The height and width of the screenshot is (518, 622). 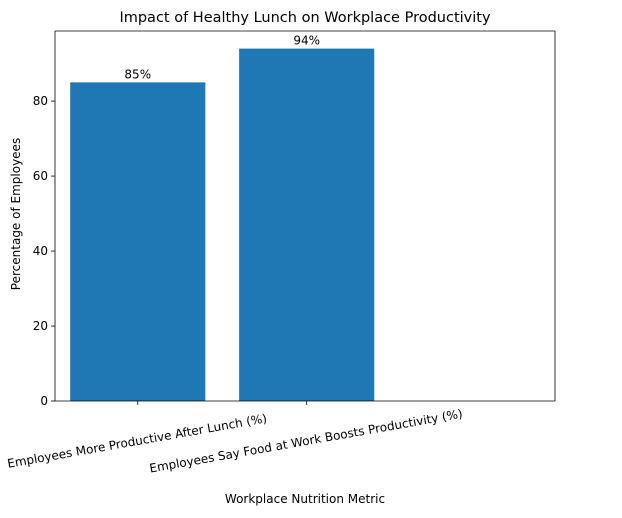 What do you see at coordinates (40, 176) in the screenshot?
I see `y-tick-label: 60` at bounding box center [40, 176].